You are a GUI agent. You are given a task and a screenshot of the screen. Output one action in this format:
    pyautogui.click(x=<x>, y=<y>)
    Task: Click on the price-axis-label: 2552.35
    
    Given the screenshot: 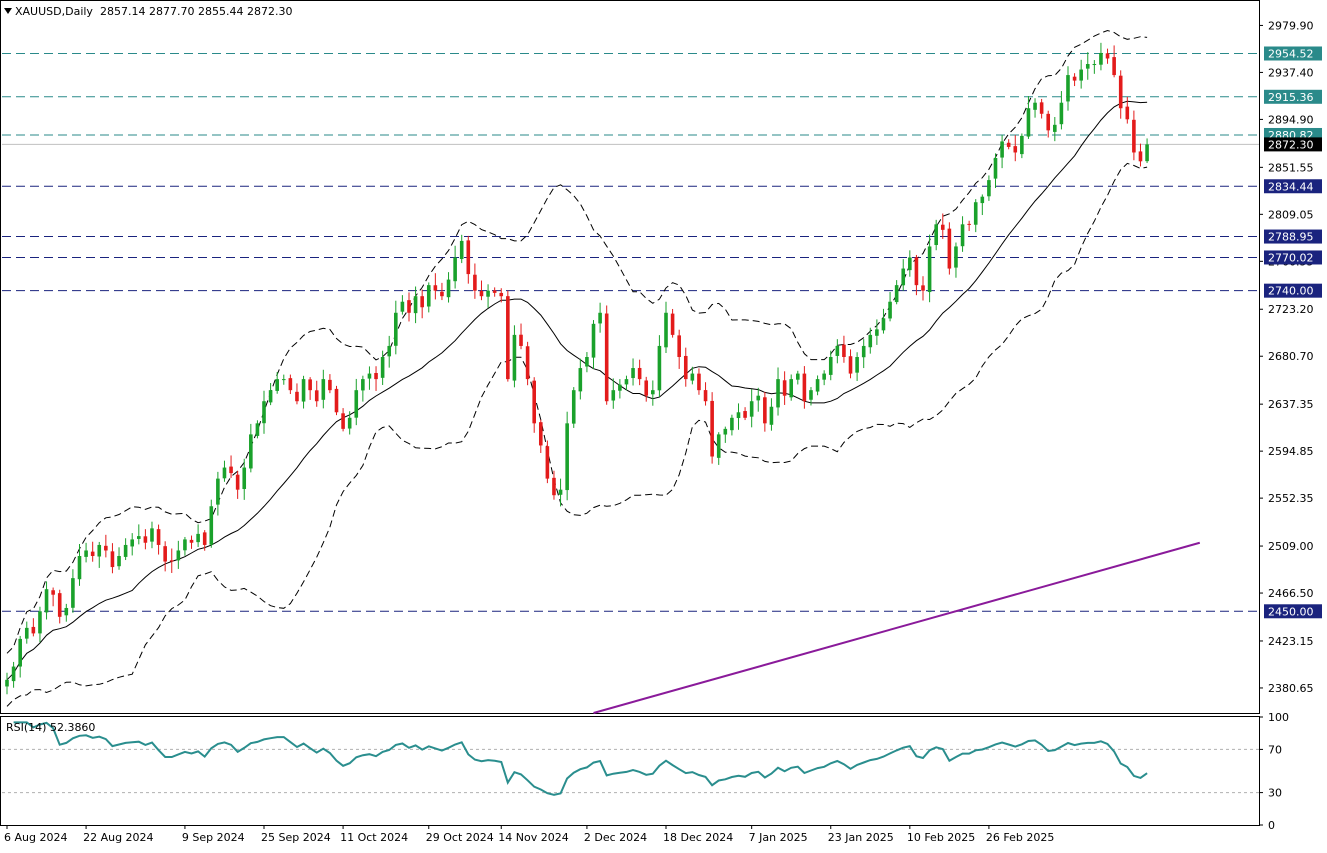 What is the action you would take?
    pyautogui.click(x=1291, y=498)
    